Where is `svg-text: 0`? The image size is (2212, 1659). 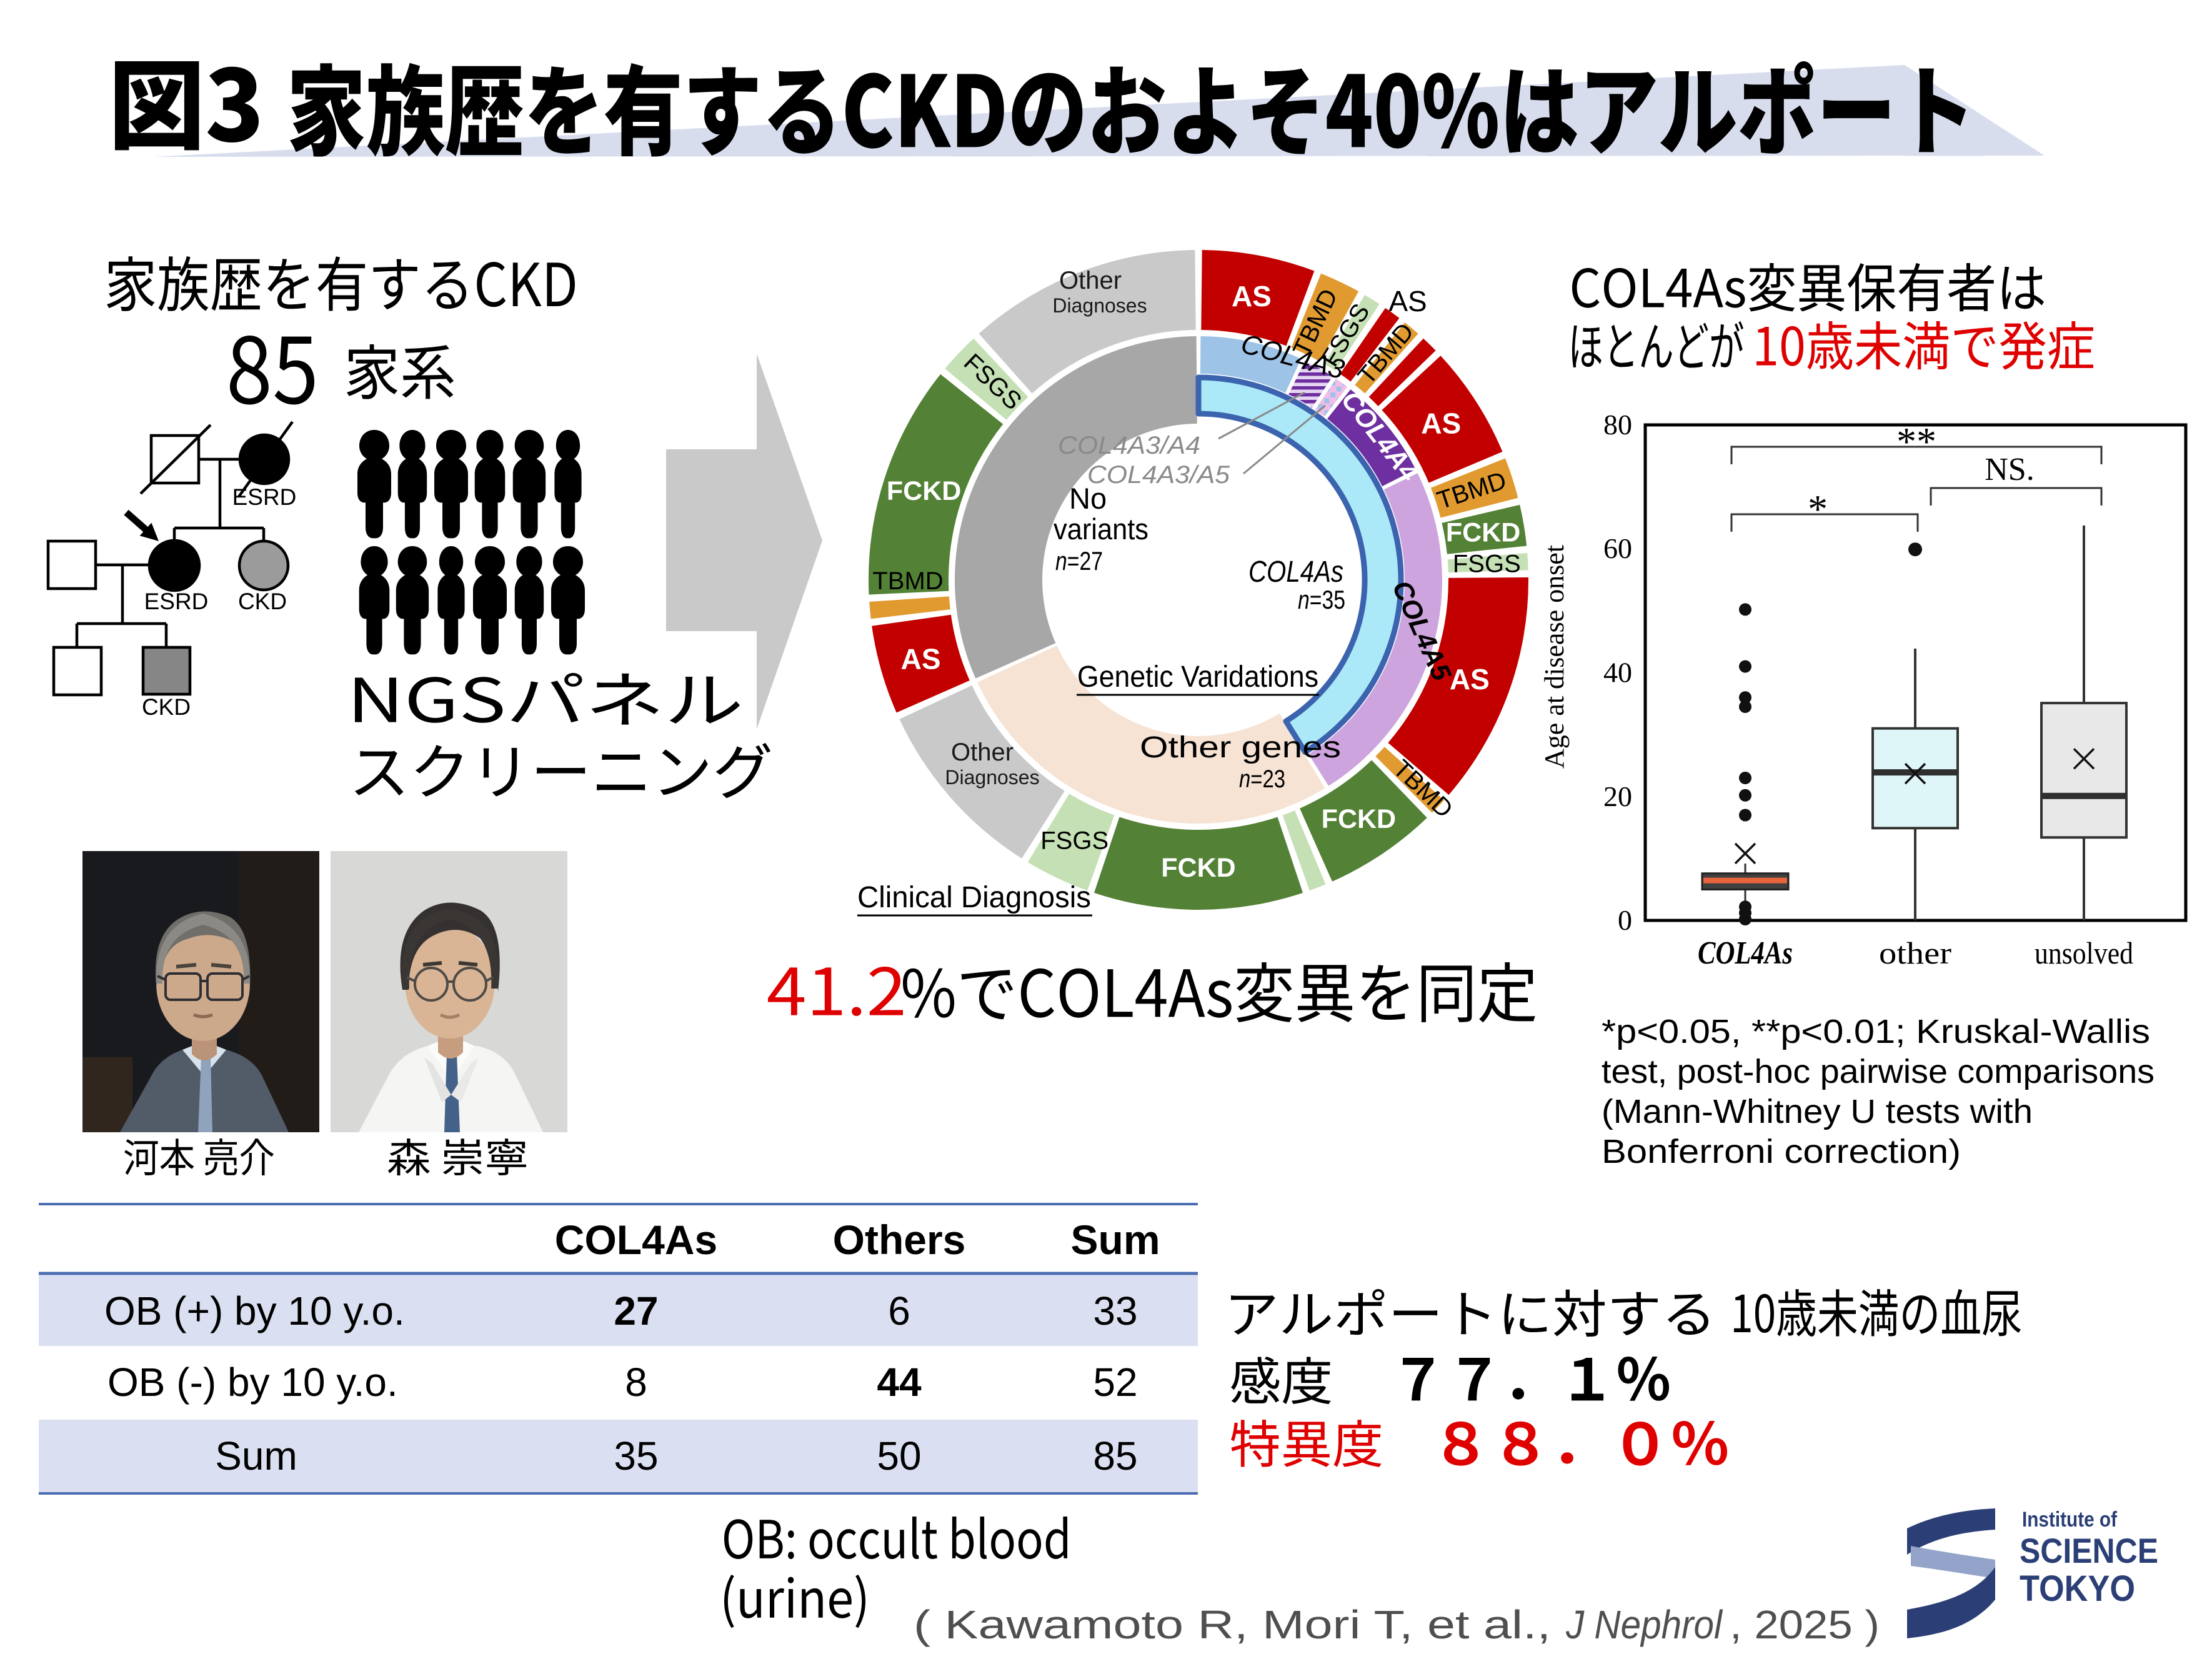 svg-text: 0 is located at coordinates (1625, 920).